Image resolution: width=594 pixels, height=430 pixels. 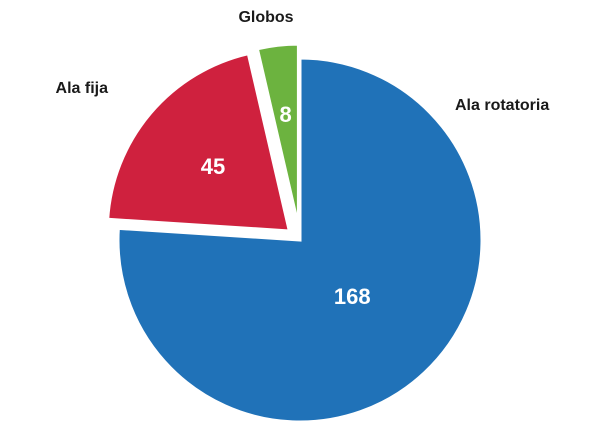 I want to click on data-label-globos: 8, so click(x=285, y=114).